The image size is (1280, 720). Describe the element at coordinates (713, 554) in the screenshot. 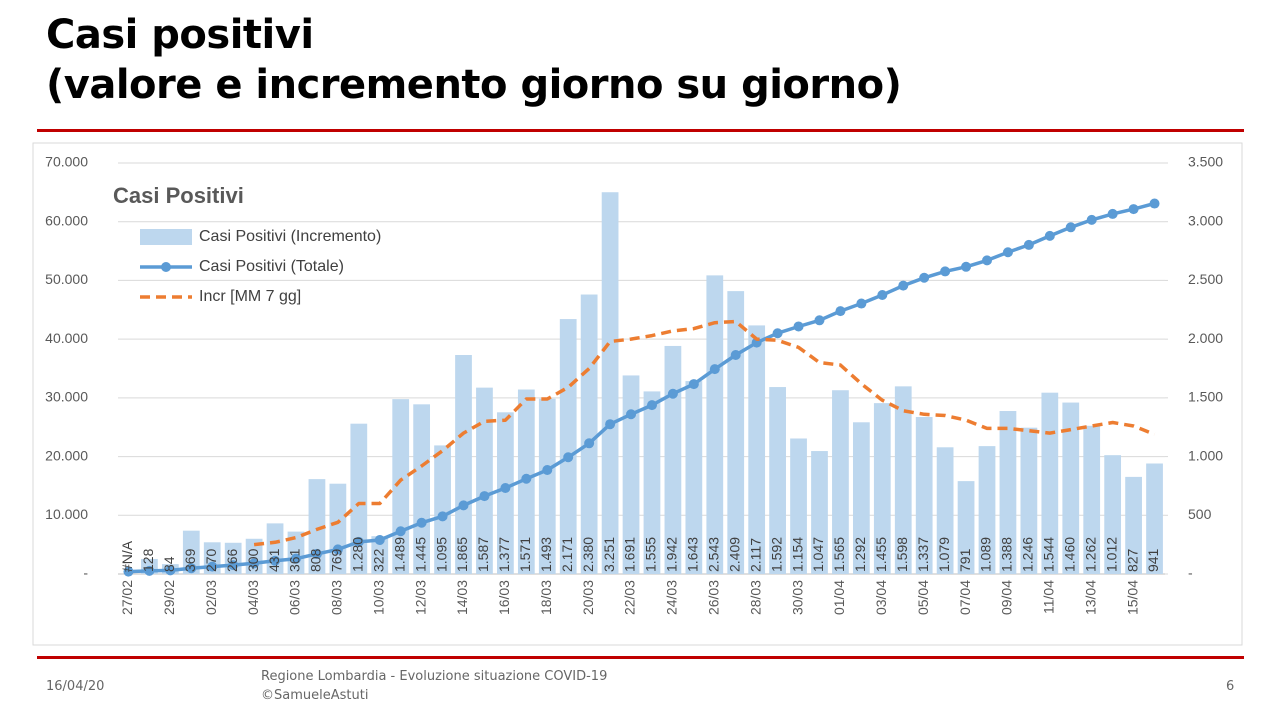

I see `data-label: 2.543` at that location.